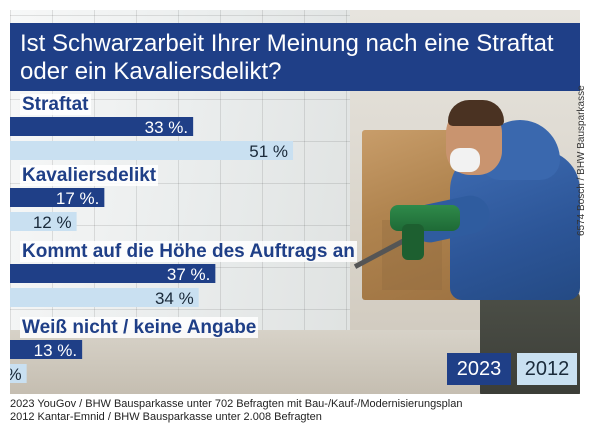 The width and height of the screenshot is (600, 436). Describe the element at coordinates (77, 198) in the screenshot. I see `bar-value-label-2023-2: 17 %.` at that location.